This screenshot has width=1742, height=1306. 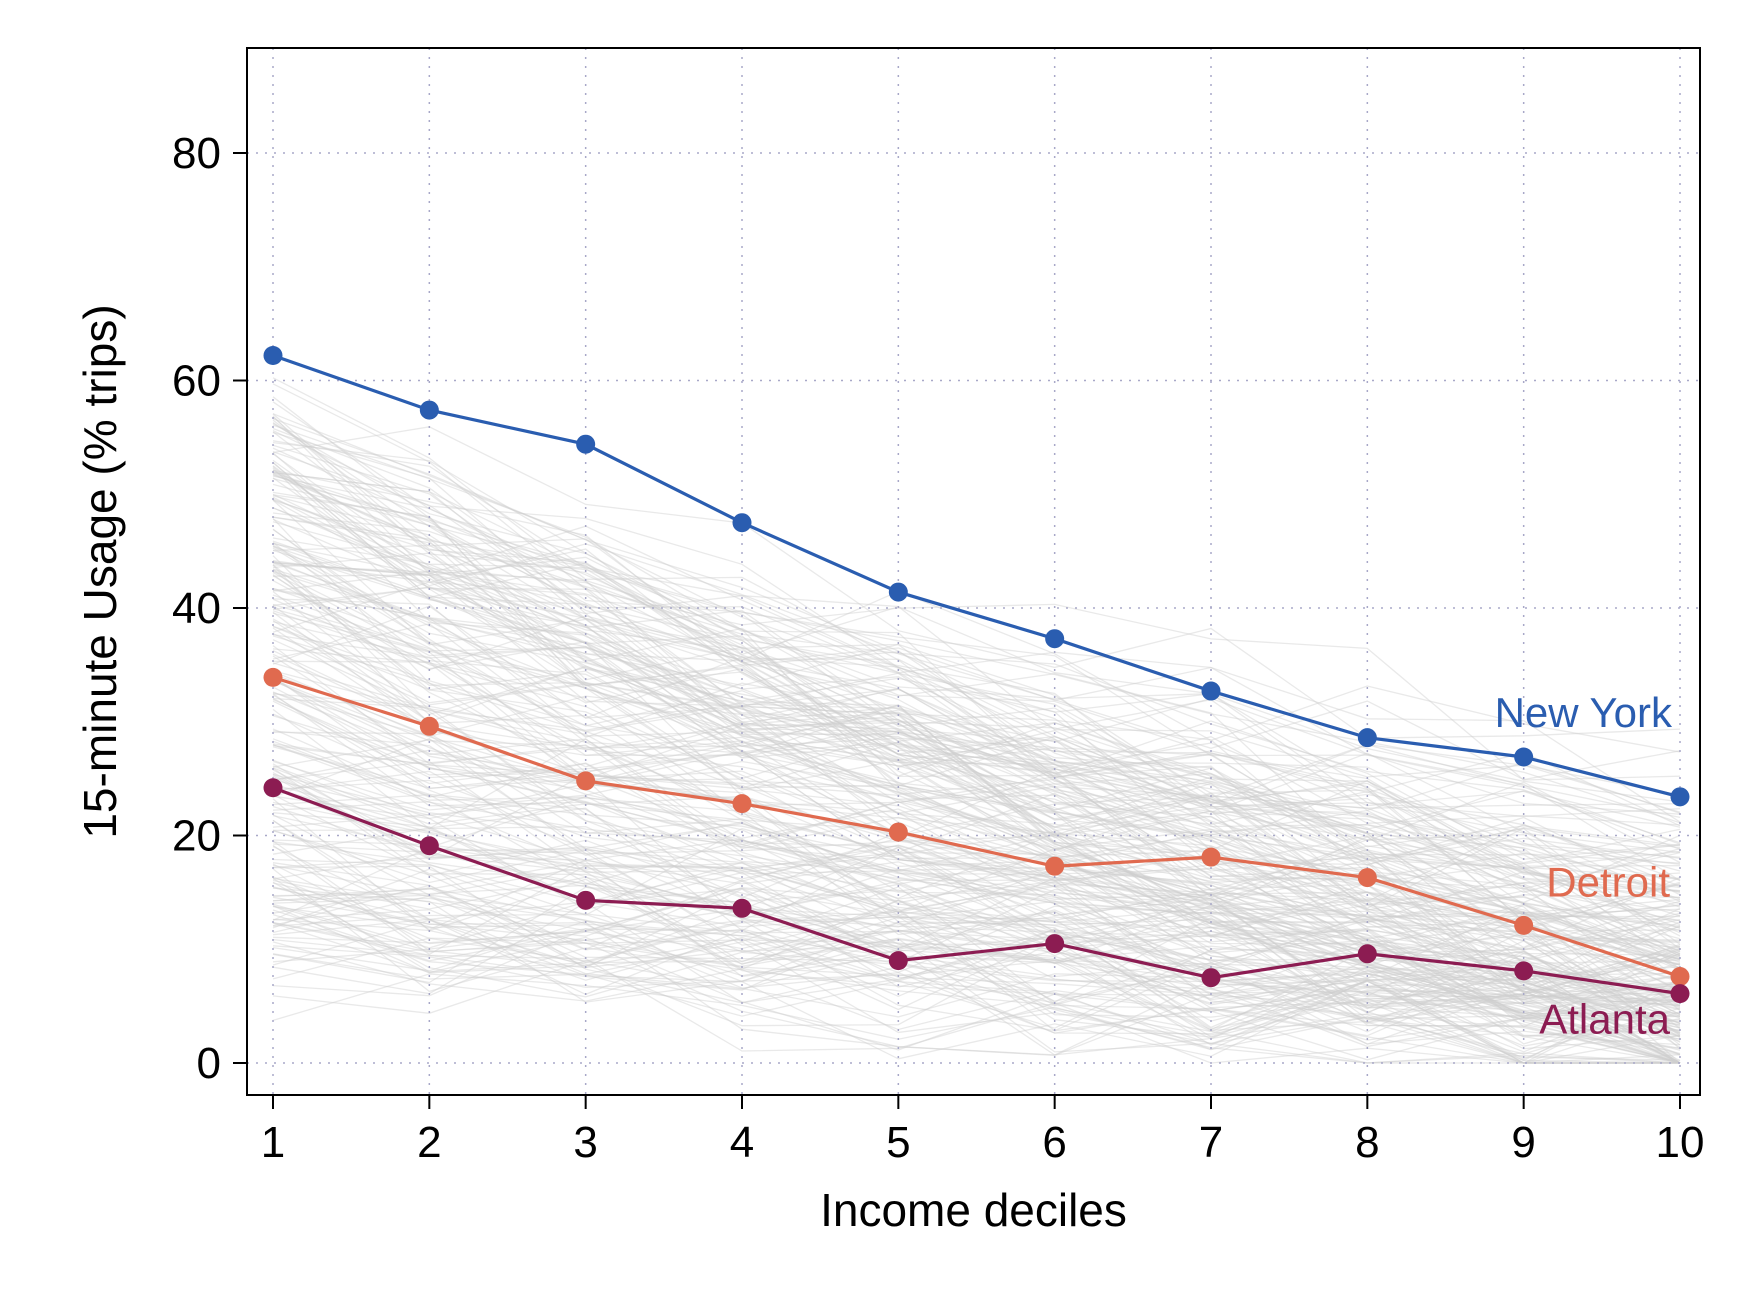 I want to click on y-tick-label: 80, so click(x=196, y=153).